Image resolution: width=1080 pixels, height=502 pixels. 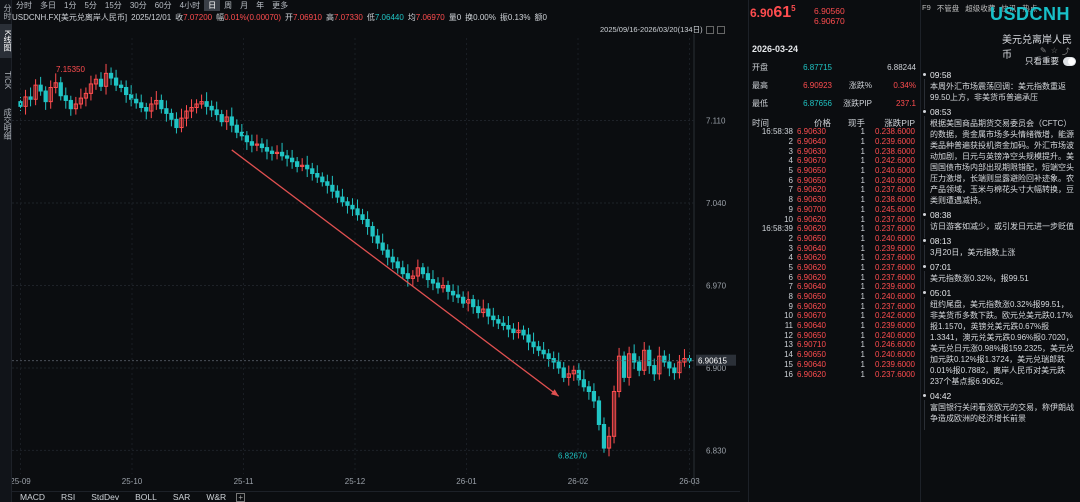 What do you see at coordinates (113, 5) in the screenshot?
I see `period-tab-4: 15分` at bounding box center [113, 5].